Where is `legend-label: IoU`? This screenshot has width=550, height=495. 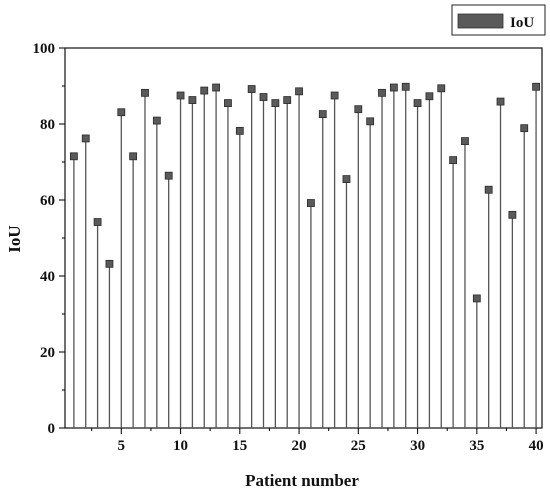 legend-label: IoU is located at coordinates (522, 23).